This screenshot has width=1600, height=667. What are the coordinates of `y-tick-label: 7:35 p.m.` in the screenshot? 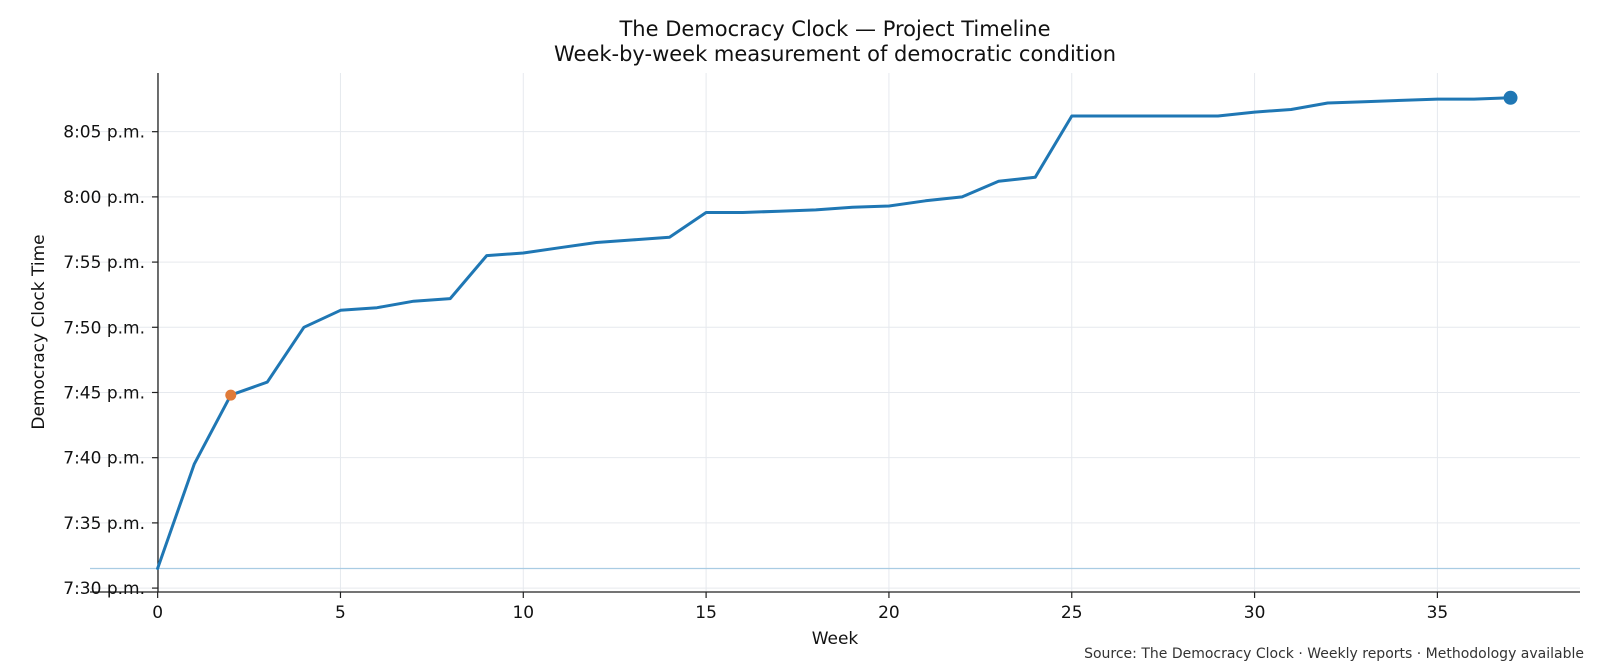 It's located at (104, 524).